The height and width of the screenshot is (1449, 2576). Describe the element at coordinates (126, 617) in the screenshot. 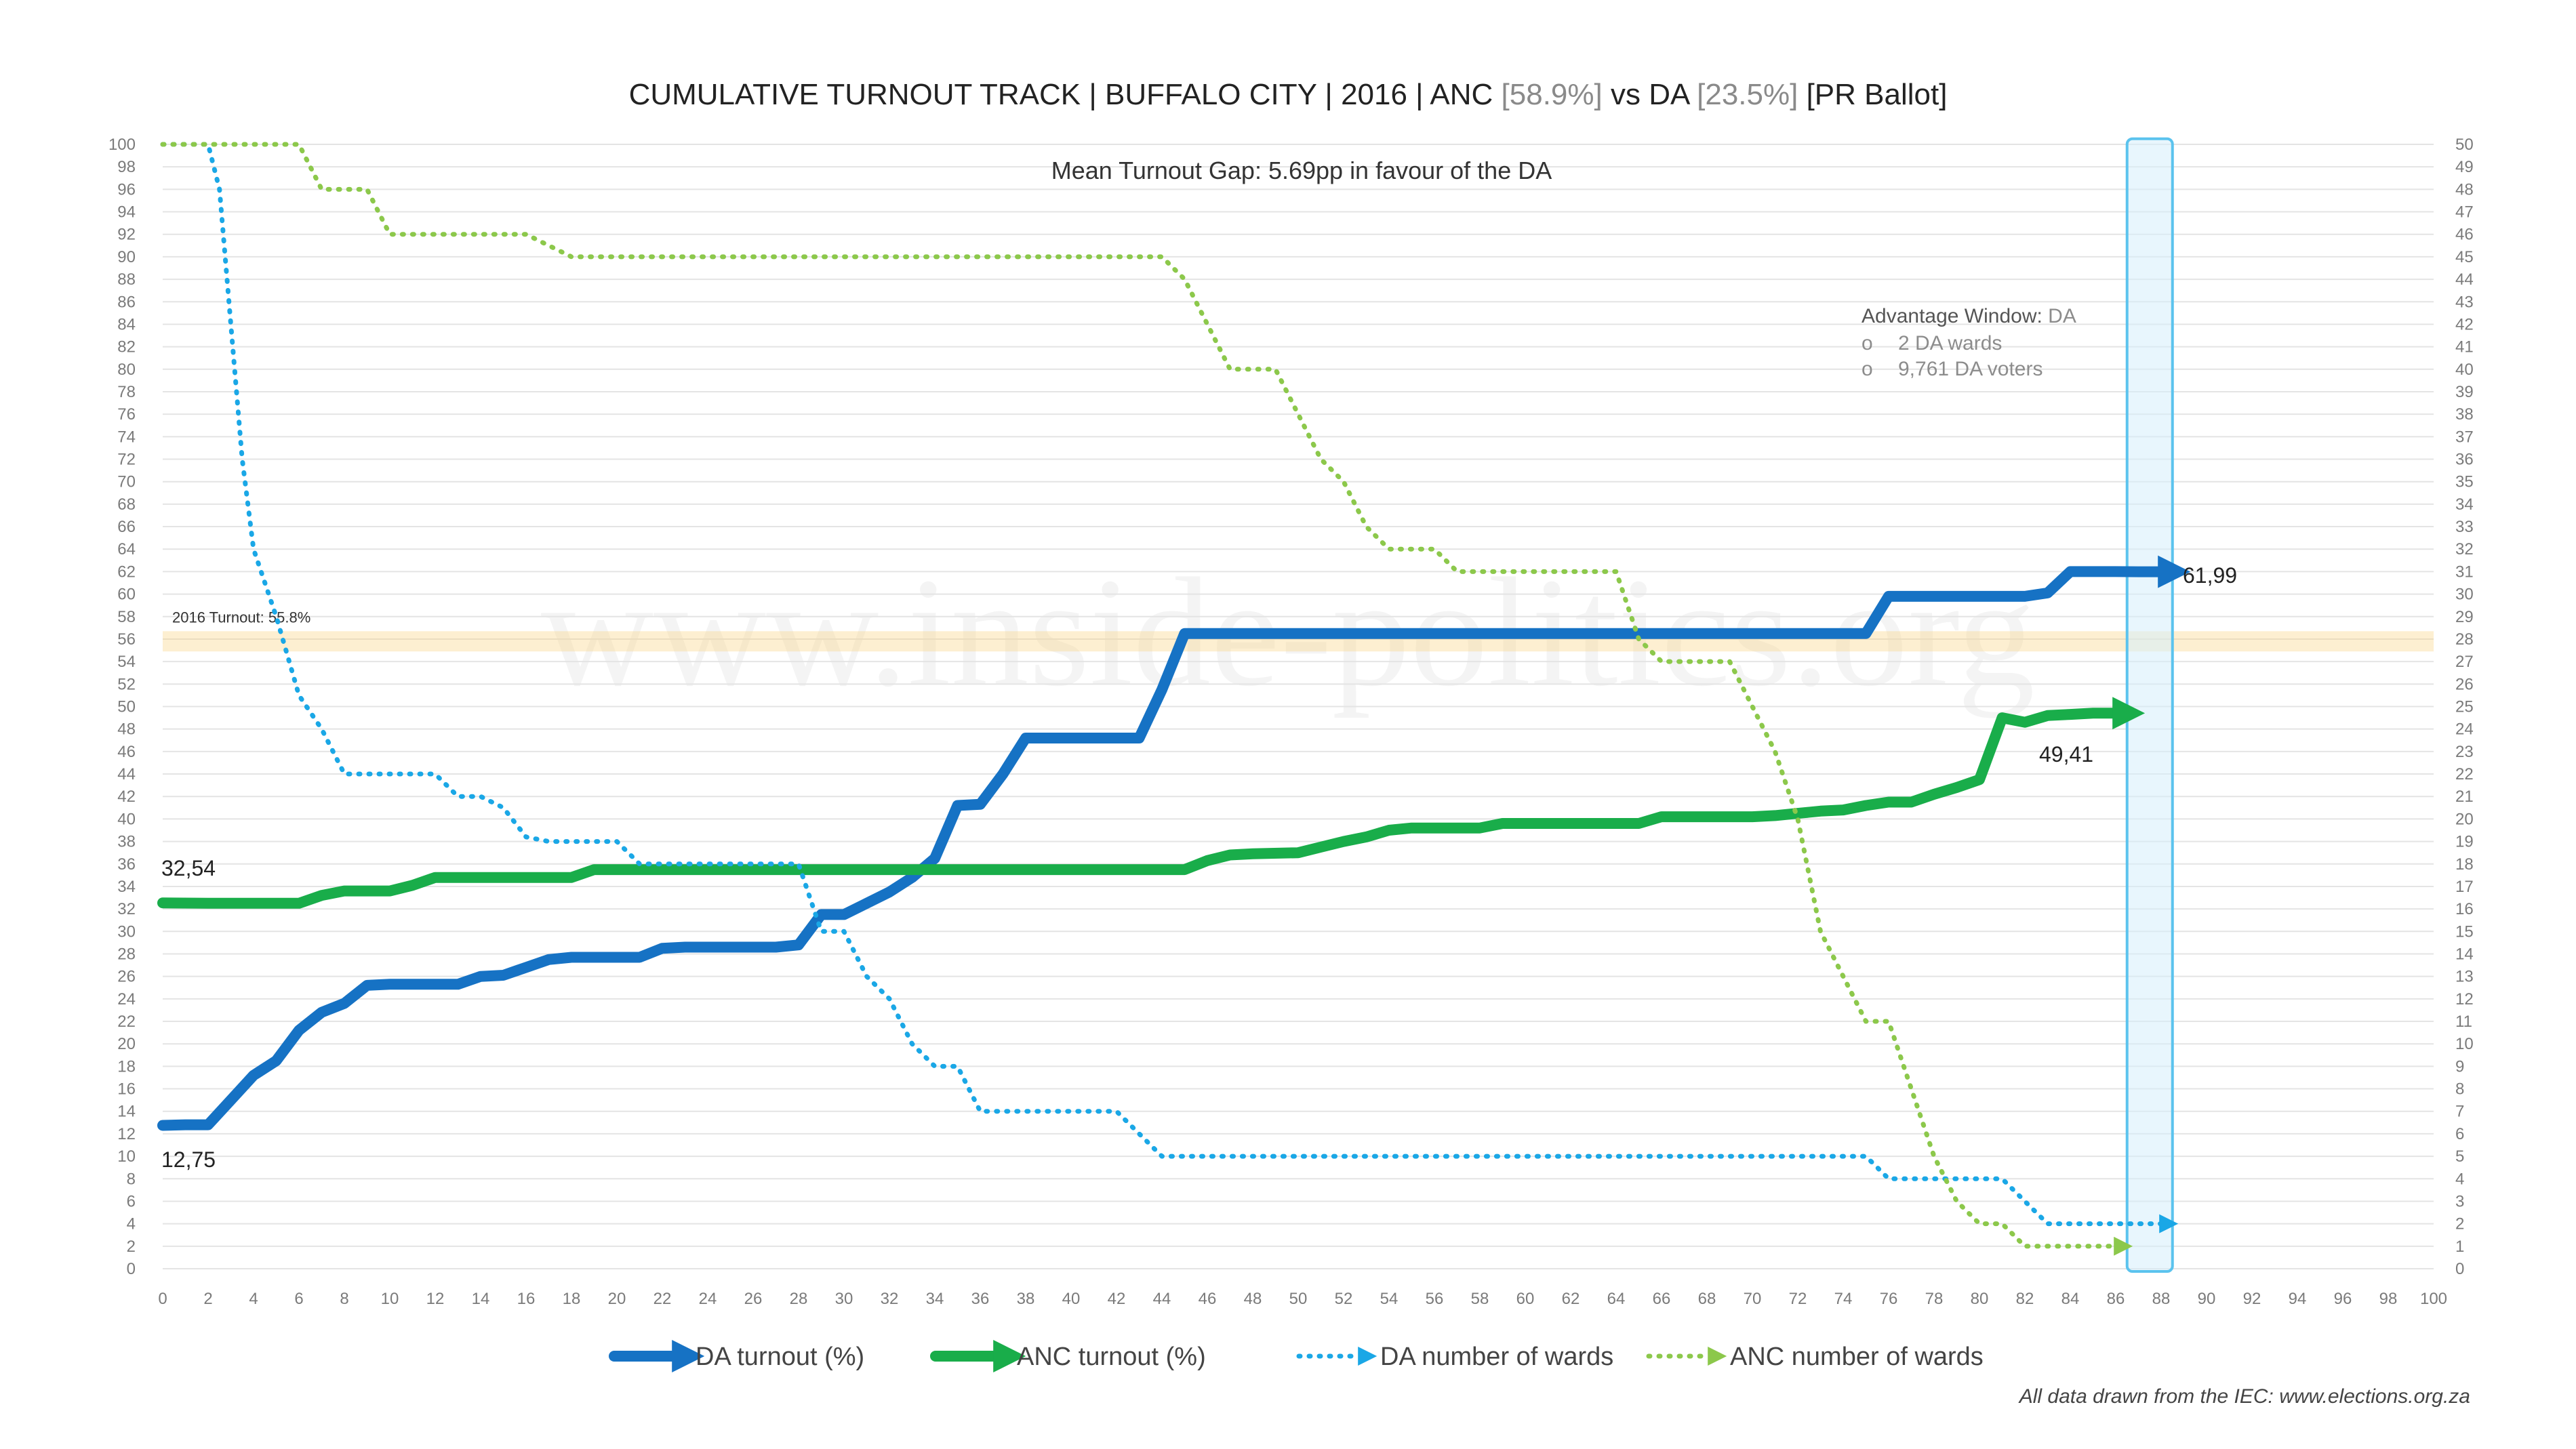

I see `y-left-tick-label: 58` at that location.